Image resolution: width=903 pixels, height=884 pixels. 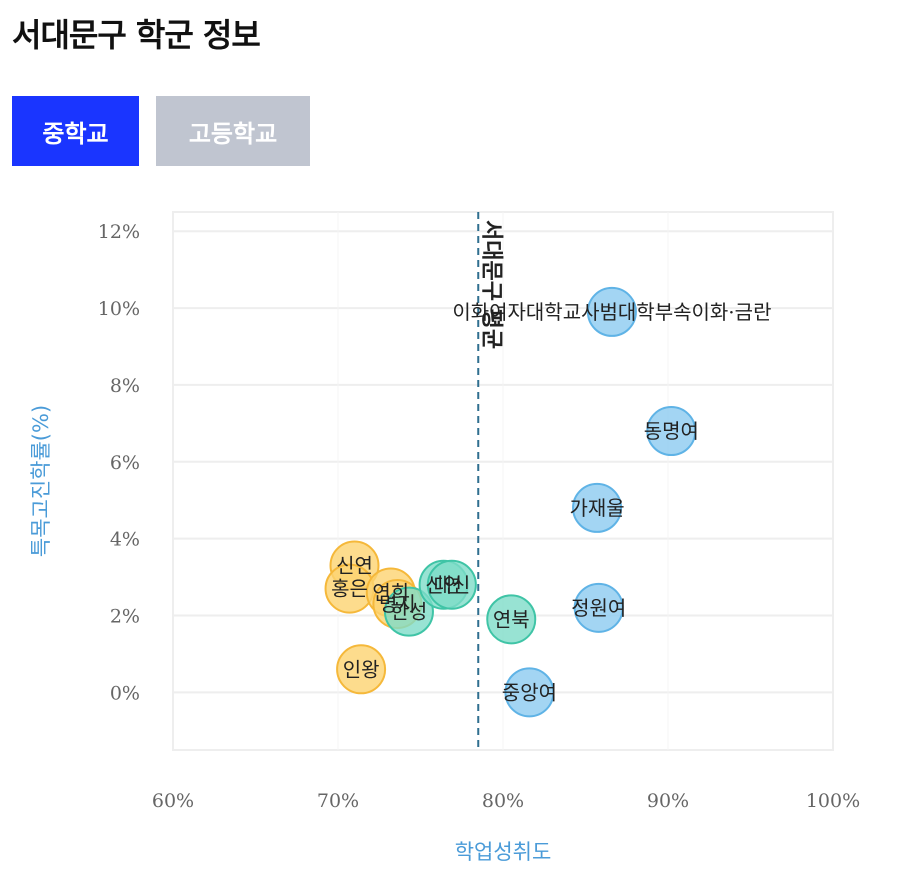 I want to click on reference-line-group: 서대문구 평균, so click(x=490, y=481).